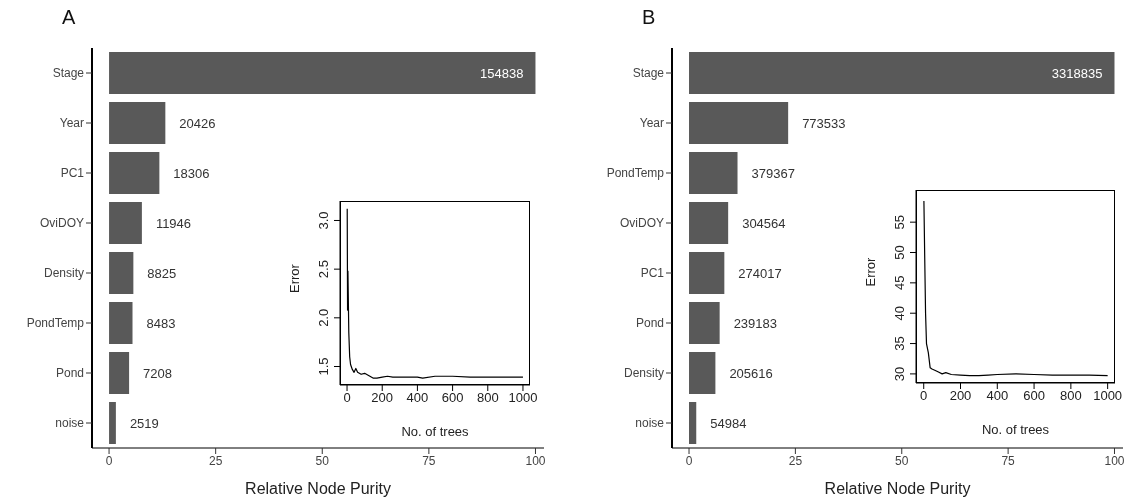  What do you see at coordinates (323, 317) in the screenshot?
I see `y-tick-label: 2.0` at bounding box center [323, 317].